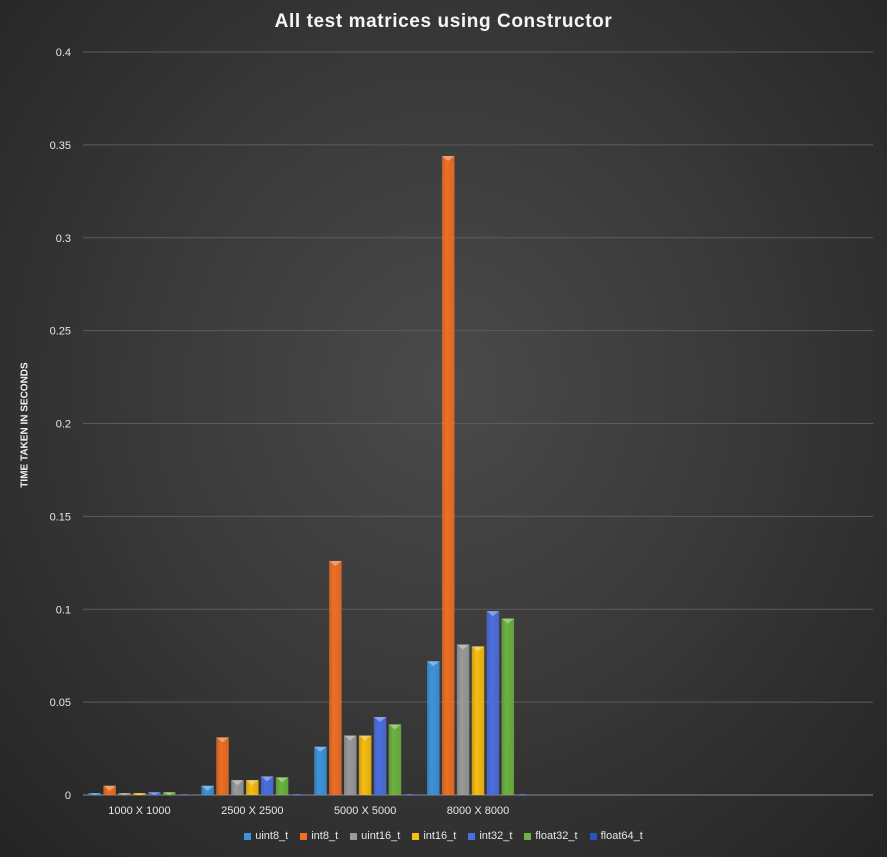 This screenshot has height=857, width=887. I want to click on x-tick-label: 5000 X 5000, so click(365, 811).